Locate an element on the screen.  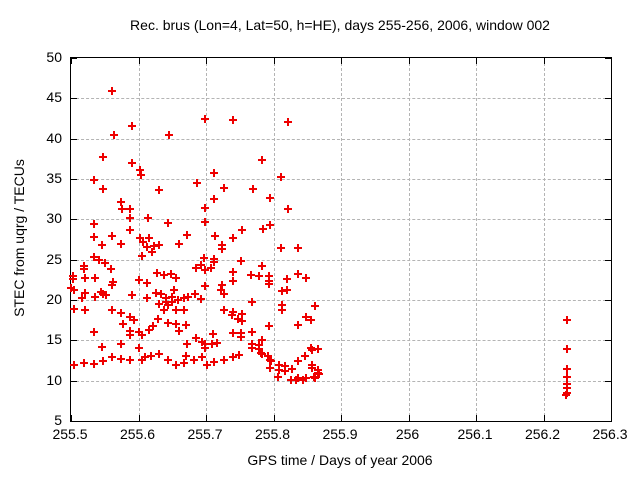
x-tick-label: 255.9 is located at coordinates (340, 434).